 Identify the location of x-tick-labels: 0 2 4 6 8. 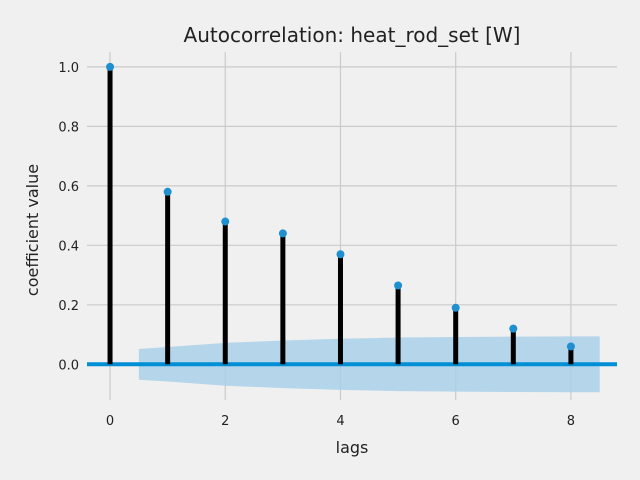
(340, 421).